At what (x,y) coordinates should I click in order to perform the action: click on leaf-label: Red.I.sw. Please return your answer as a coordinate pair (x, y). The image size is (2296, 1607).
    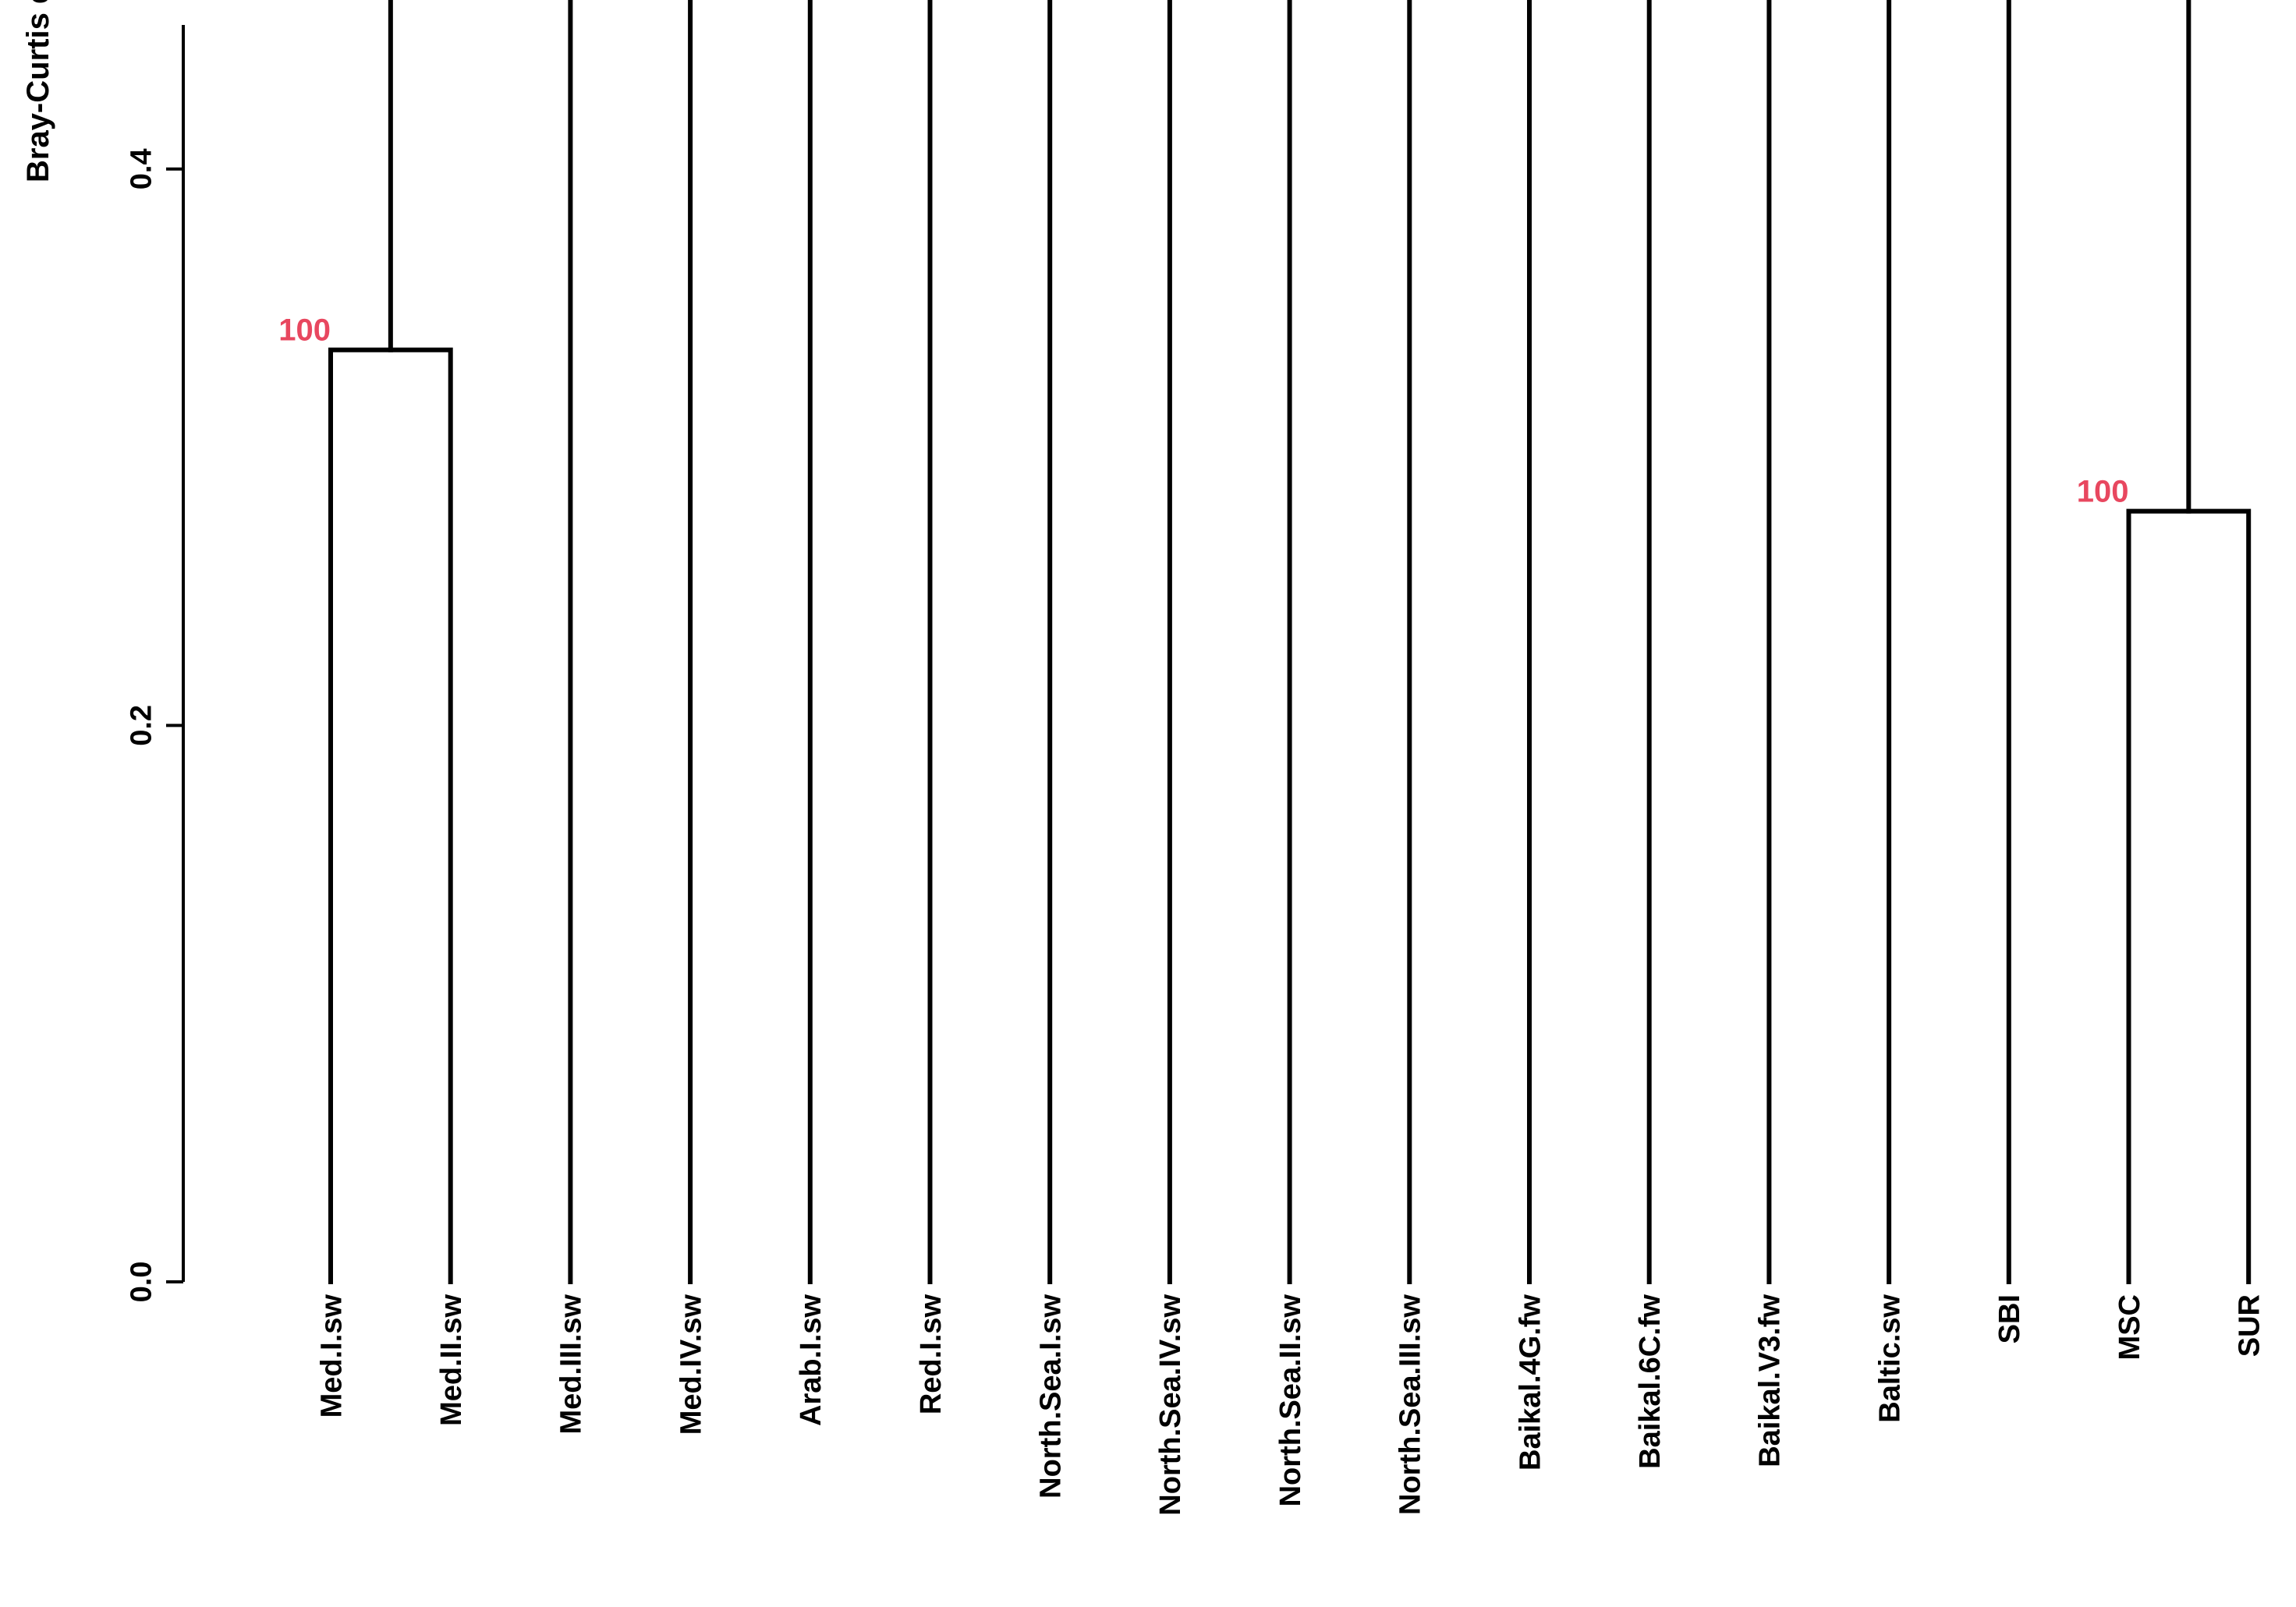
    Looking at the image, I should click on (931, 1354).